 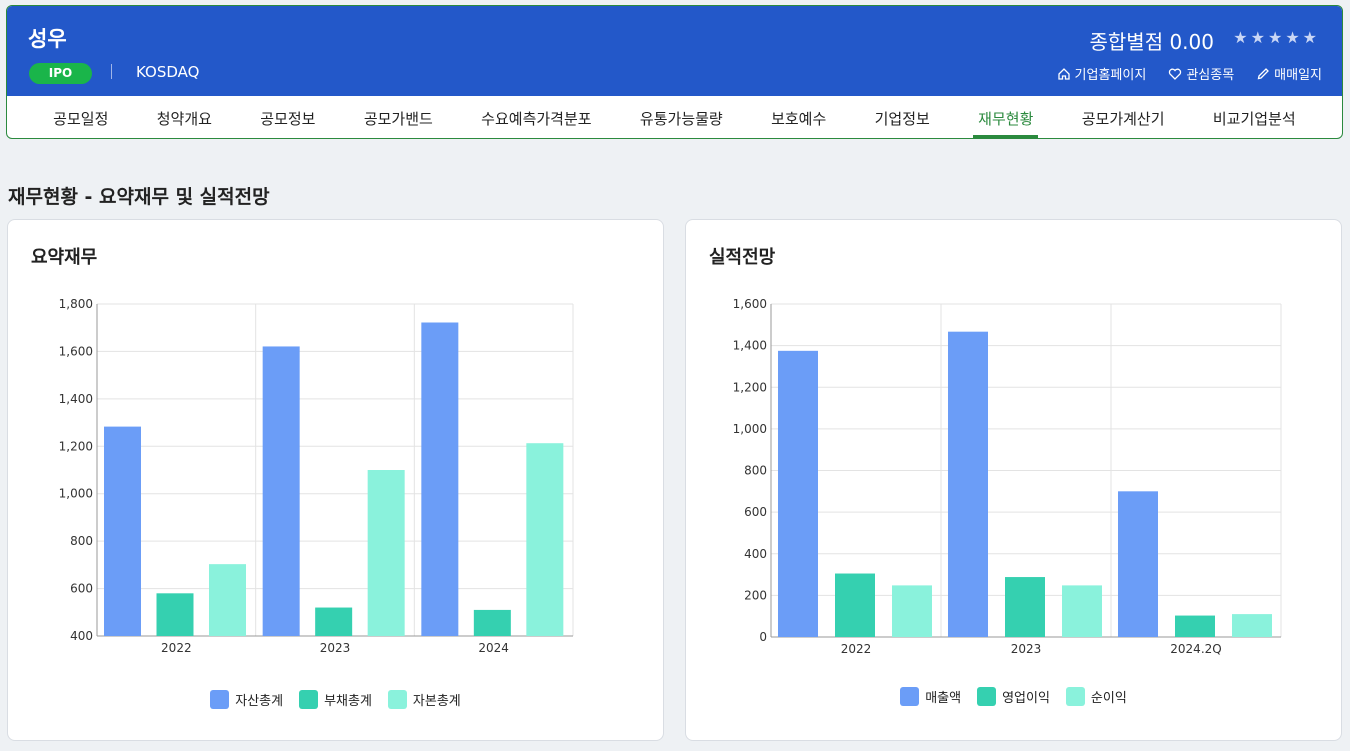 I want to click on bar-영업이익-2022, so click(x=855, y=605).